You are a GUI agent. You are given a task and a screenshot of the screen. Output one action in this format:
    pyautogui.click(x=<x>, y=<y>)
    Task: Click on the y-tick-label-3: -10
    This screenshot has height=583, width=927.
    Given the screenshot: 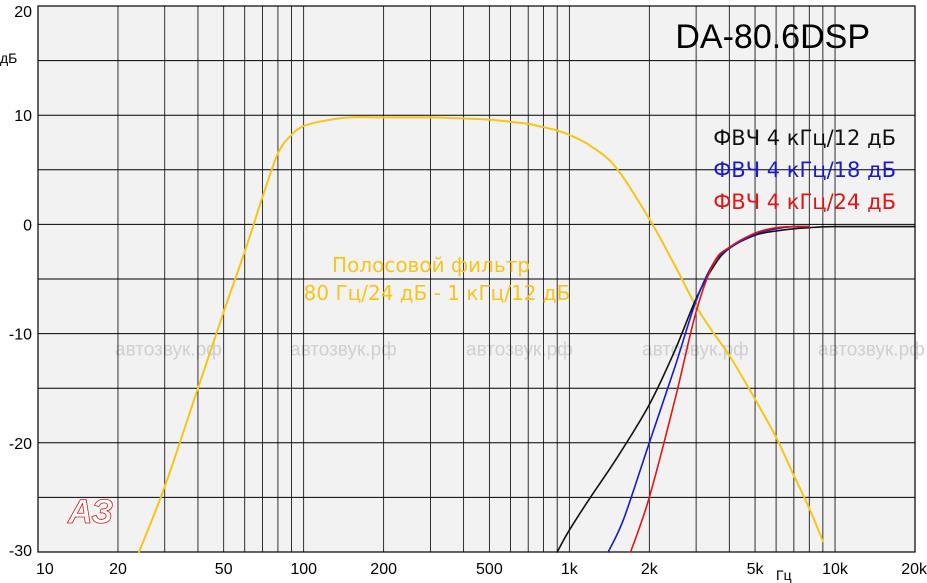 What is the action you would take?
    pyautogui.click(x=20, y=335)
    